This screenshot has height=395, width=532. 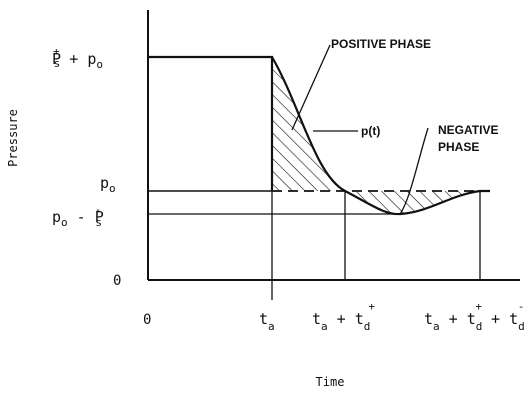 I want to click on x-tick-ta-td-plus-td-minus: ta + td+ + td-, so click(x=474, y=316).